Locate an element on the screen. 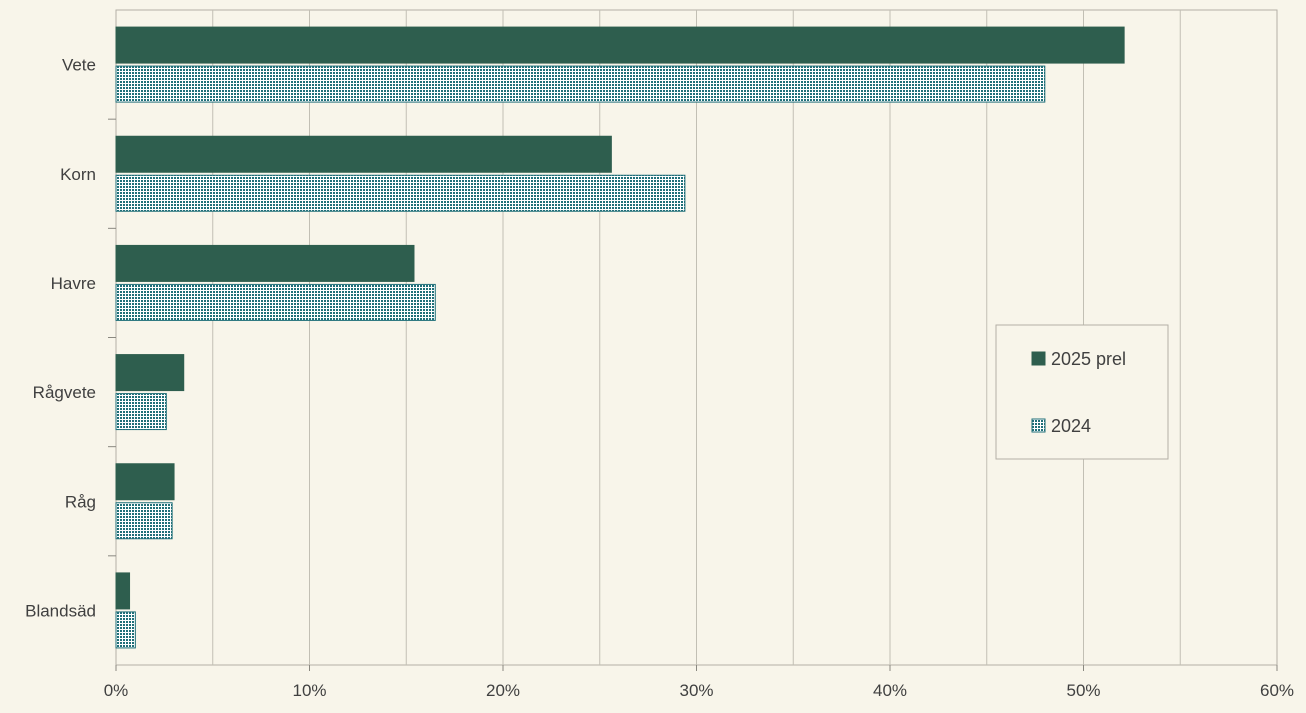 This screenshot has height=713, width=1306. x-tick-label: 10% is located at coordinates (309, 690).